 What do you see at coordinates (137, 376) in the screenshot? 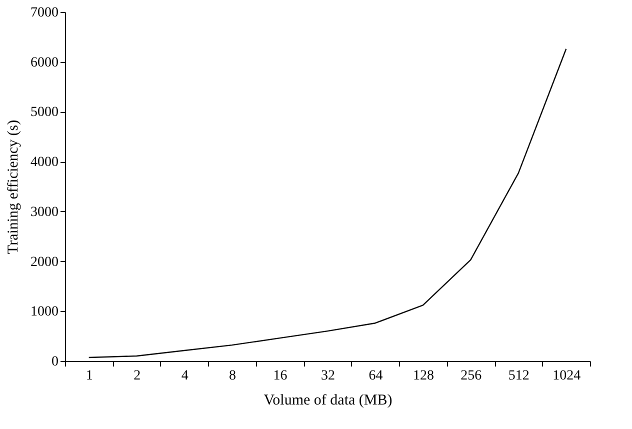
I see `x-tick-label: 2` at bounding box center [137, 376].